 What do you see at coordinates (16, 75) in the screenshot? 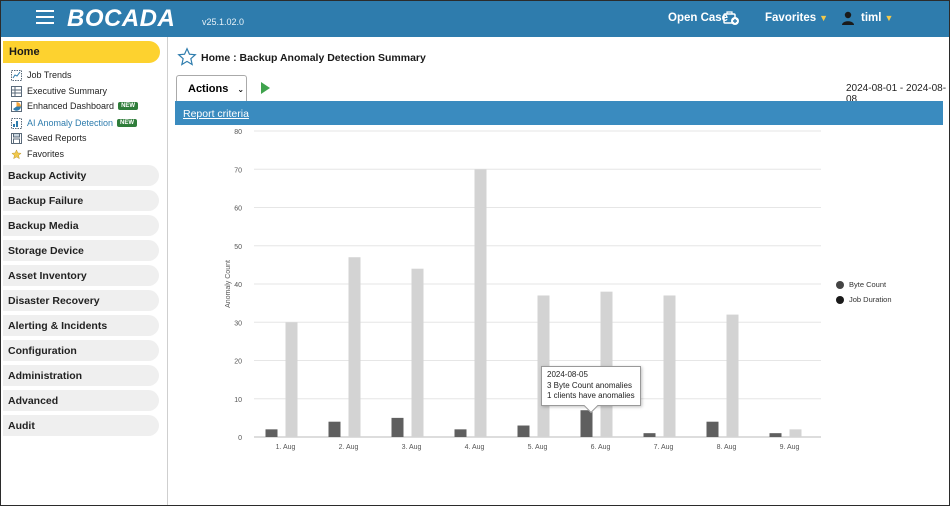
I see `job-trends-icon` at bounding box center [16, 75].